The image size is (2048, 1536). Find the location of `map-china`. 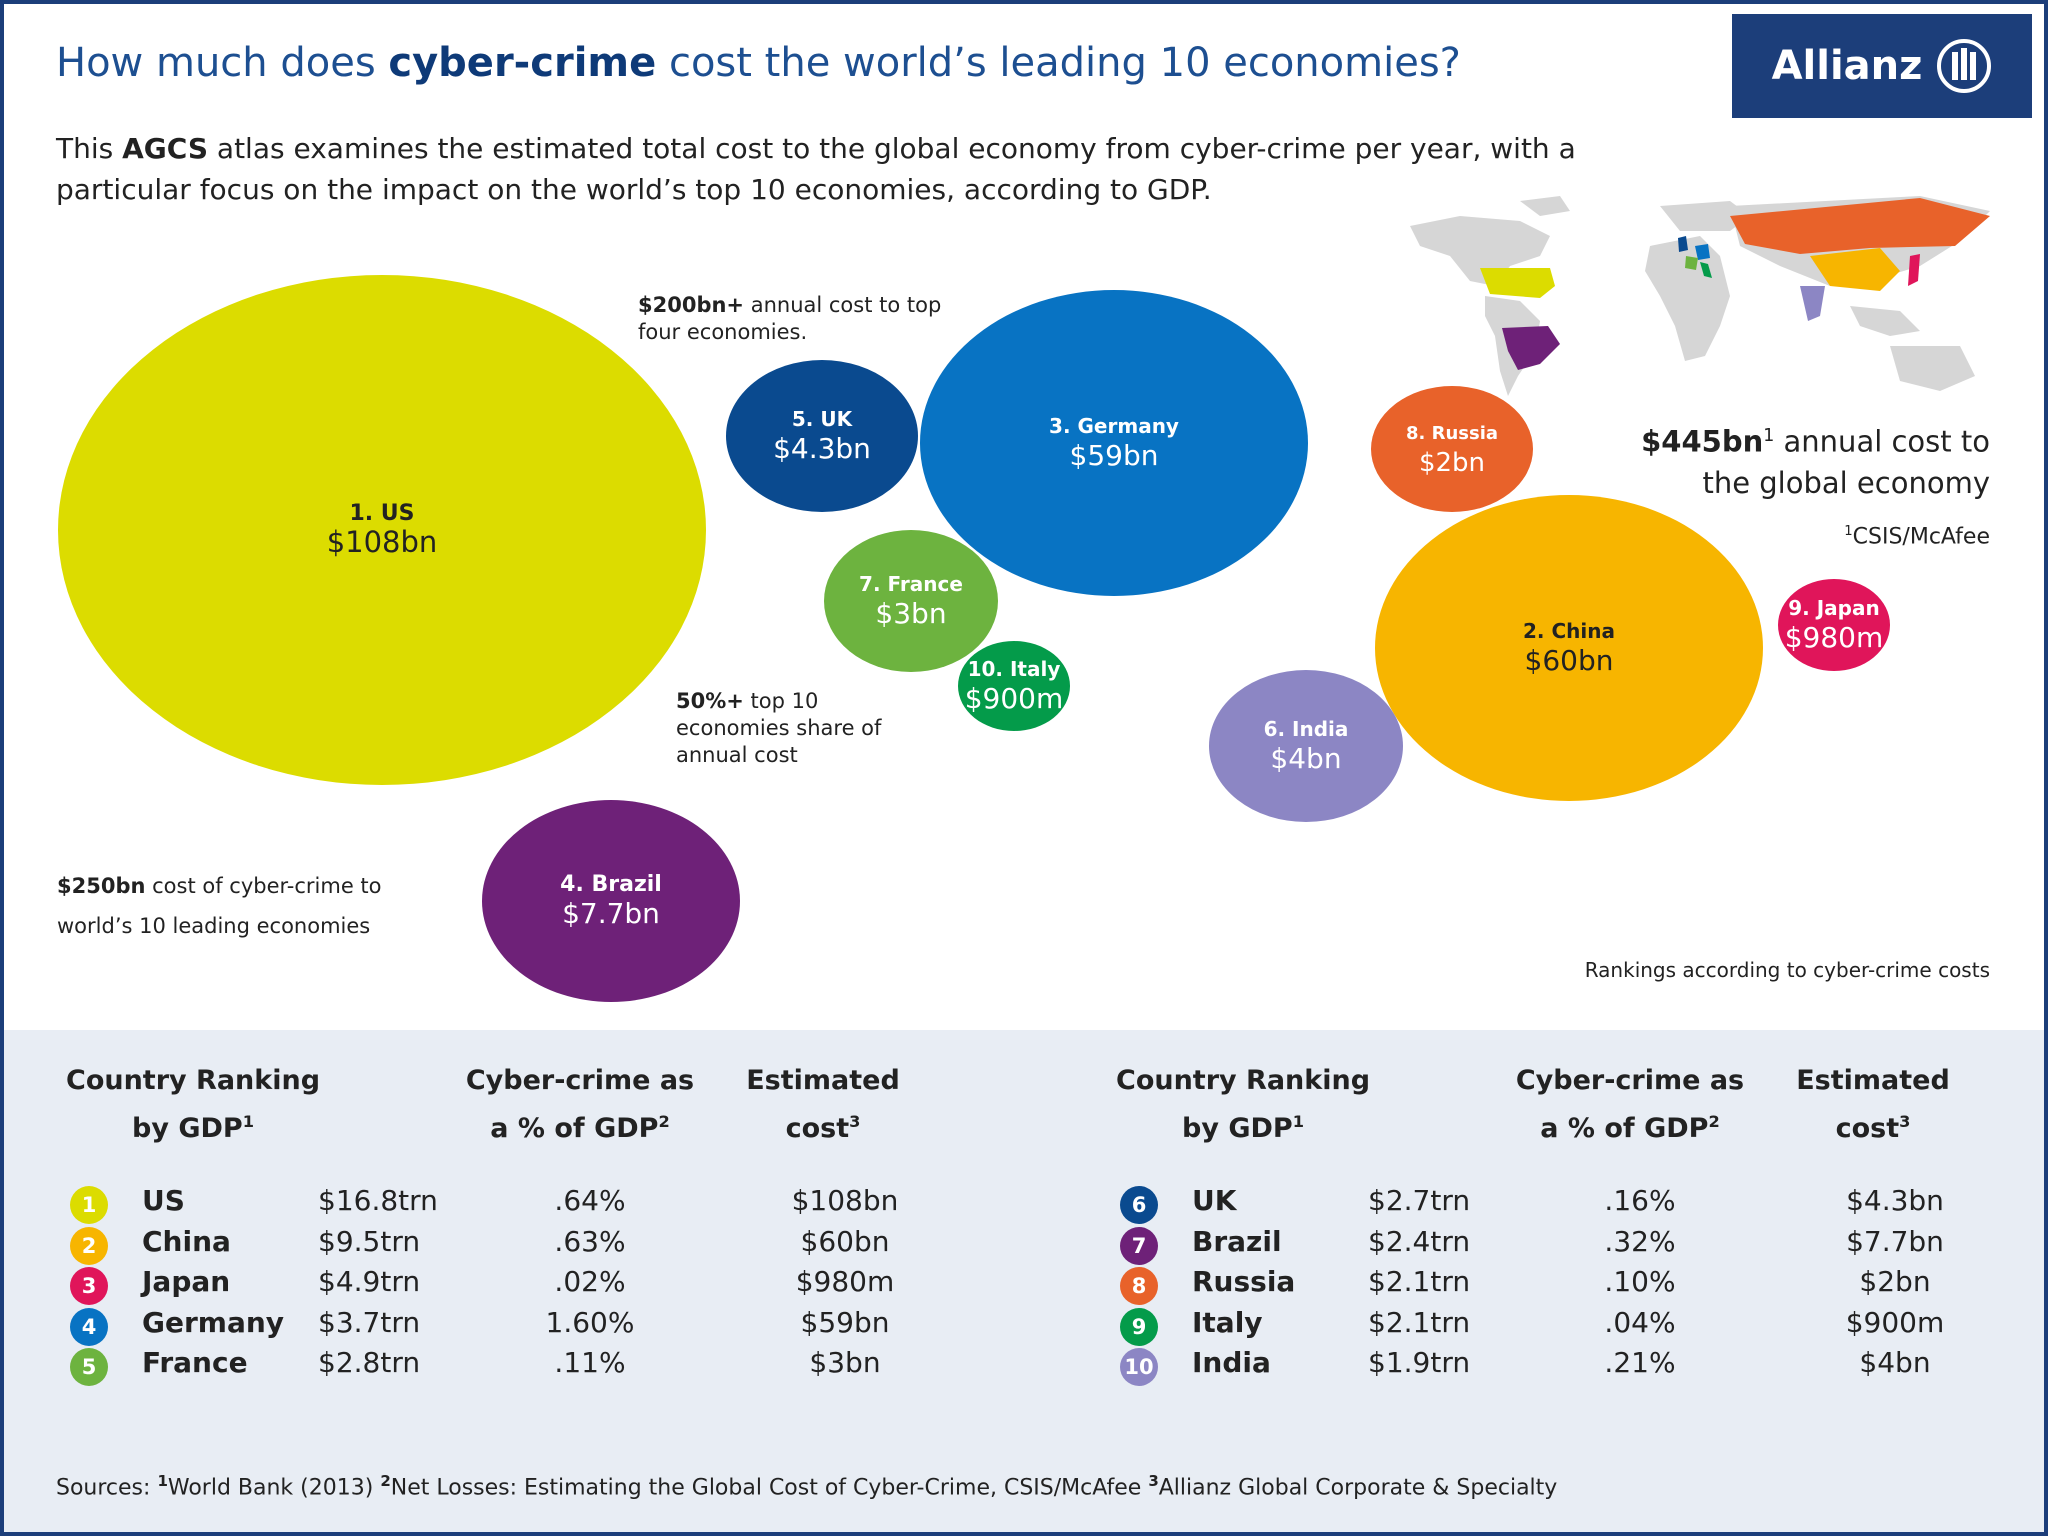

map-china is located at coordinates (1855, 269).